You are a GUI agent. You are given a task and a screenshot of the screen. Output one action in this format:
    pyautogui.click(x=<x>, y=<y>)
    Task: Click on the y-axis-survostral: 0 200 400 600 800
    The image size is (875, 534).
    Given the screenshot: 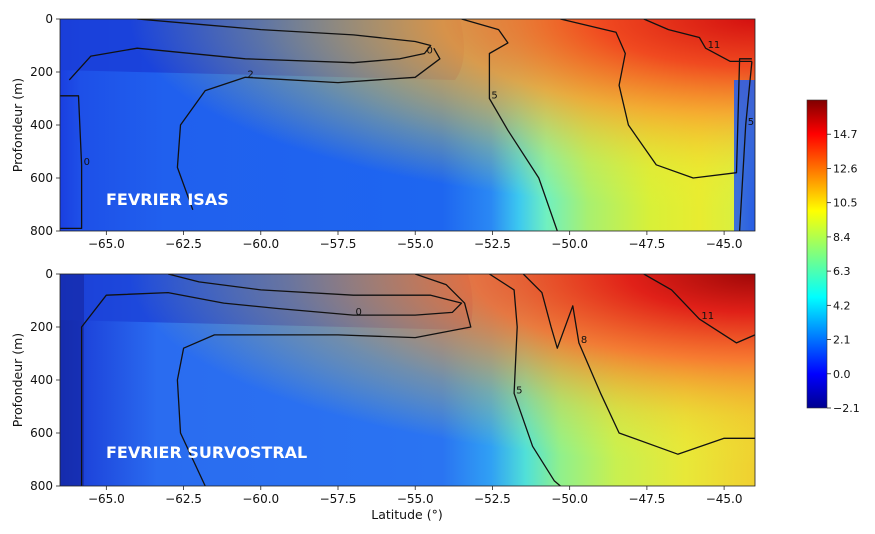 What is the action you would take?
    pyautogui.click(x=45, y=380)
    